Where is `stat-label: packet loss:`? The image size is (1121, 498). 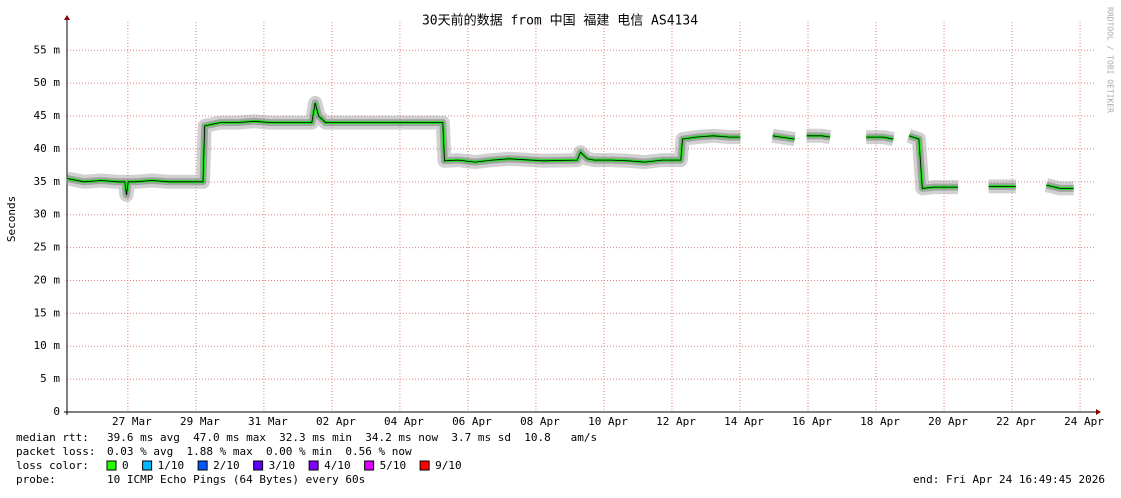 stat-label: packet loss: is located at coordinates (55, 451).